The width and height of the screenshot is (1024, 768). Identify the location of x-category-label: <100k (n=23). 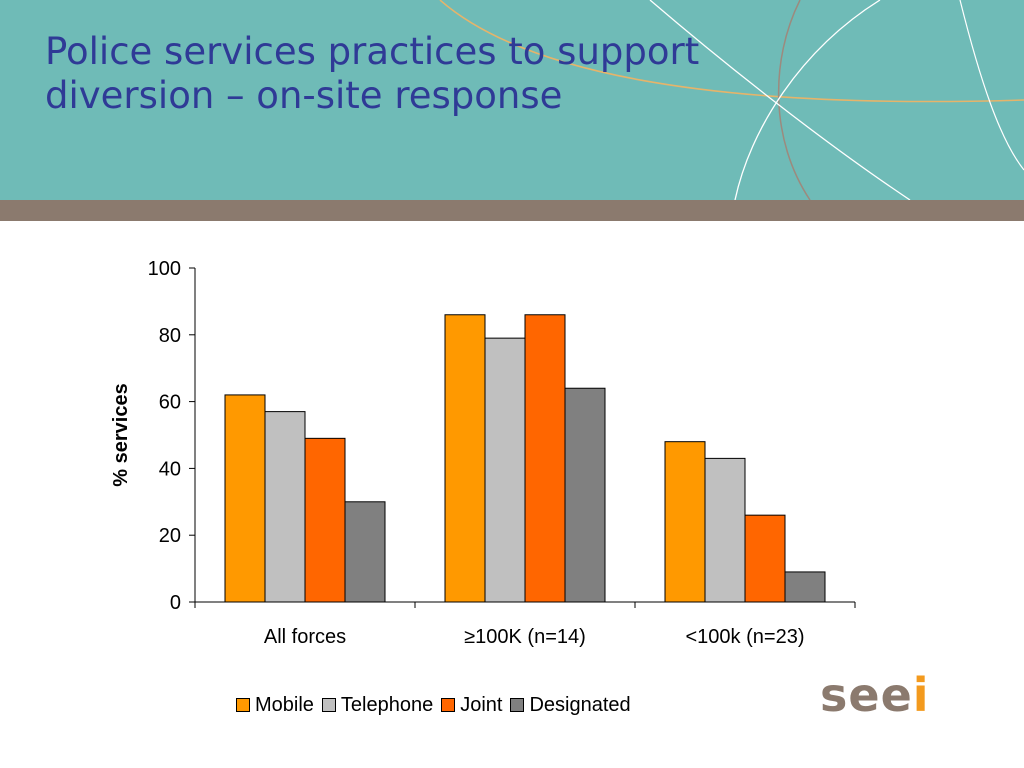
(745, 637).